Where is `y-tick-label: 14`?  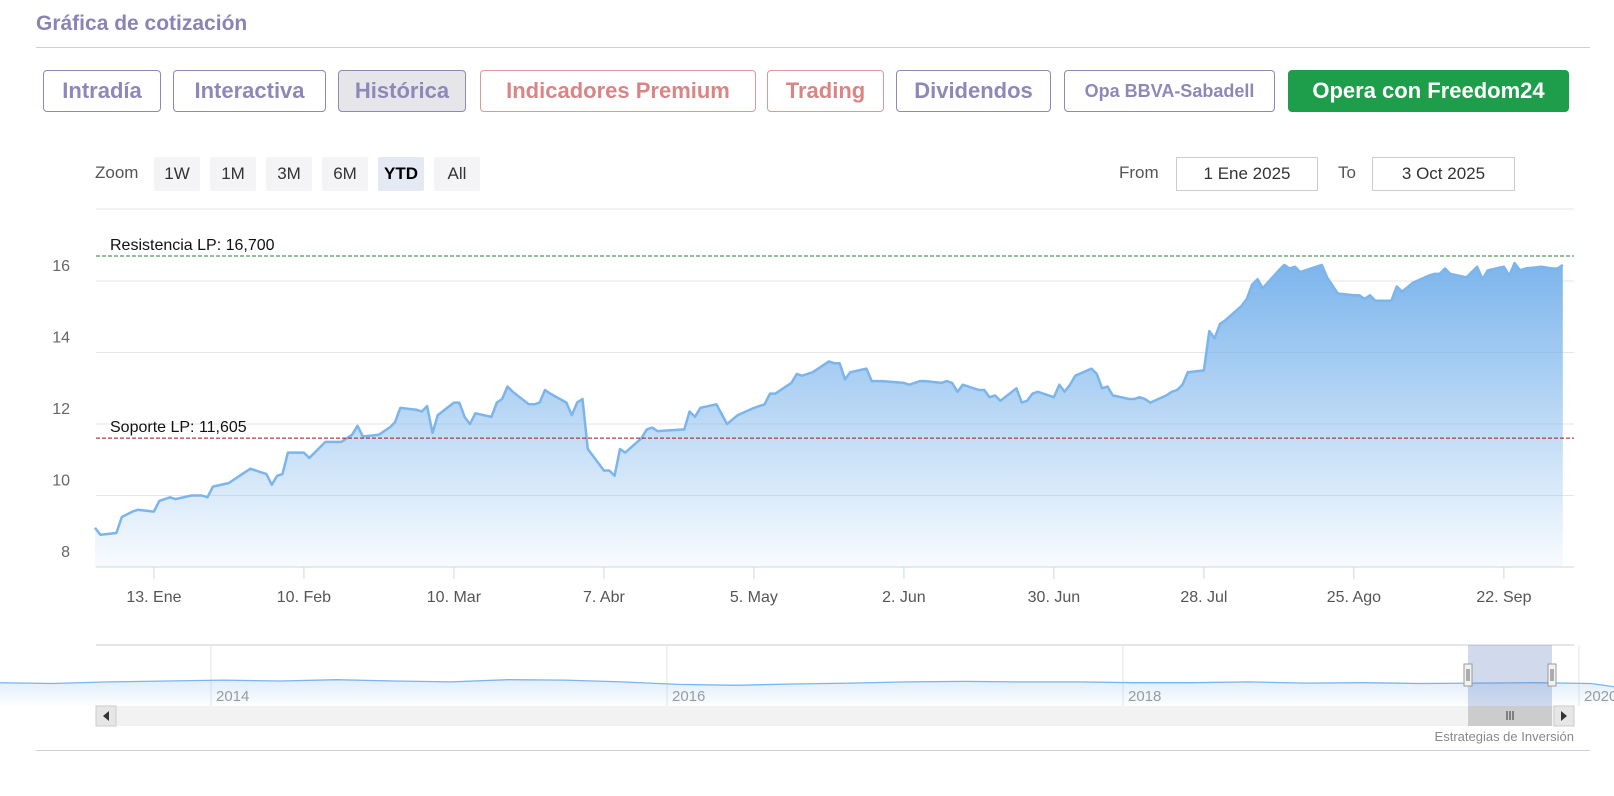 y-tick-label: 14 is located at coordinates (61, 338).